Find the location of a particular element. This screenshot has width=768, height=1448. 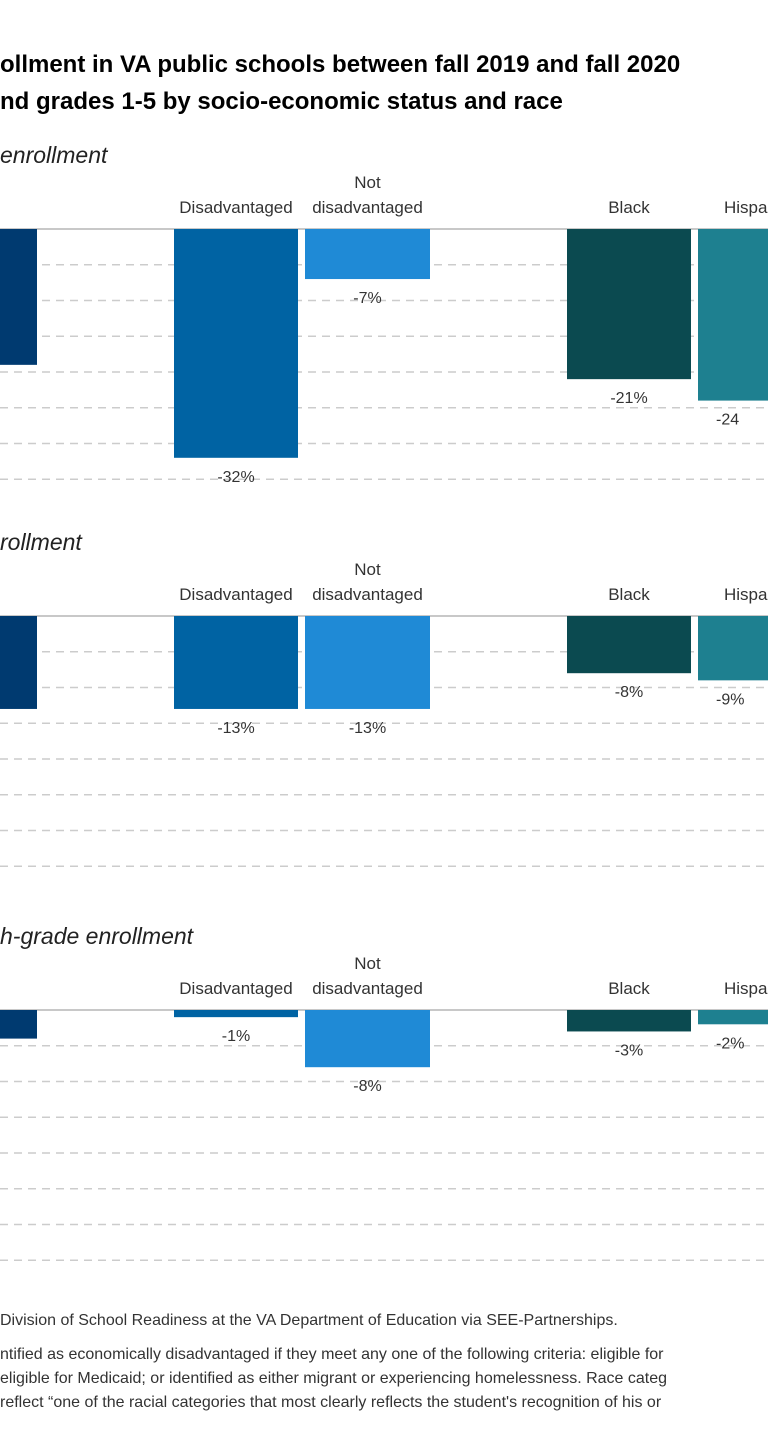

panel-subtitle: h-grade enrollment is located at coordinates (97, 936).